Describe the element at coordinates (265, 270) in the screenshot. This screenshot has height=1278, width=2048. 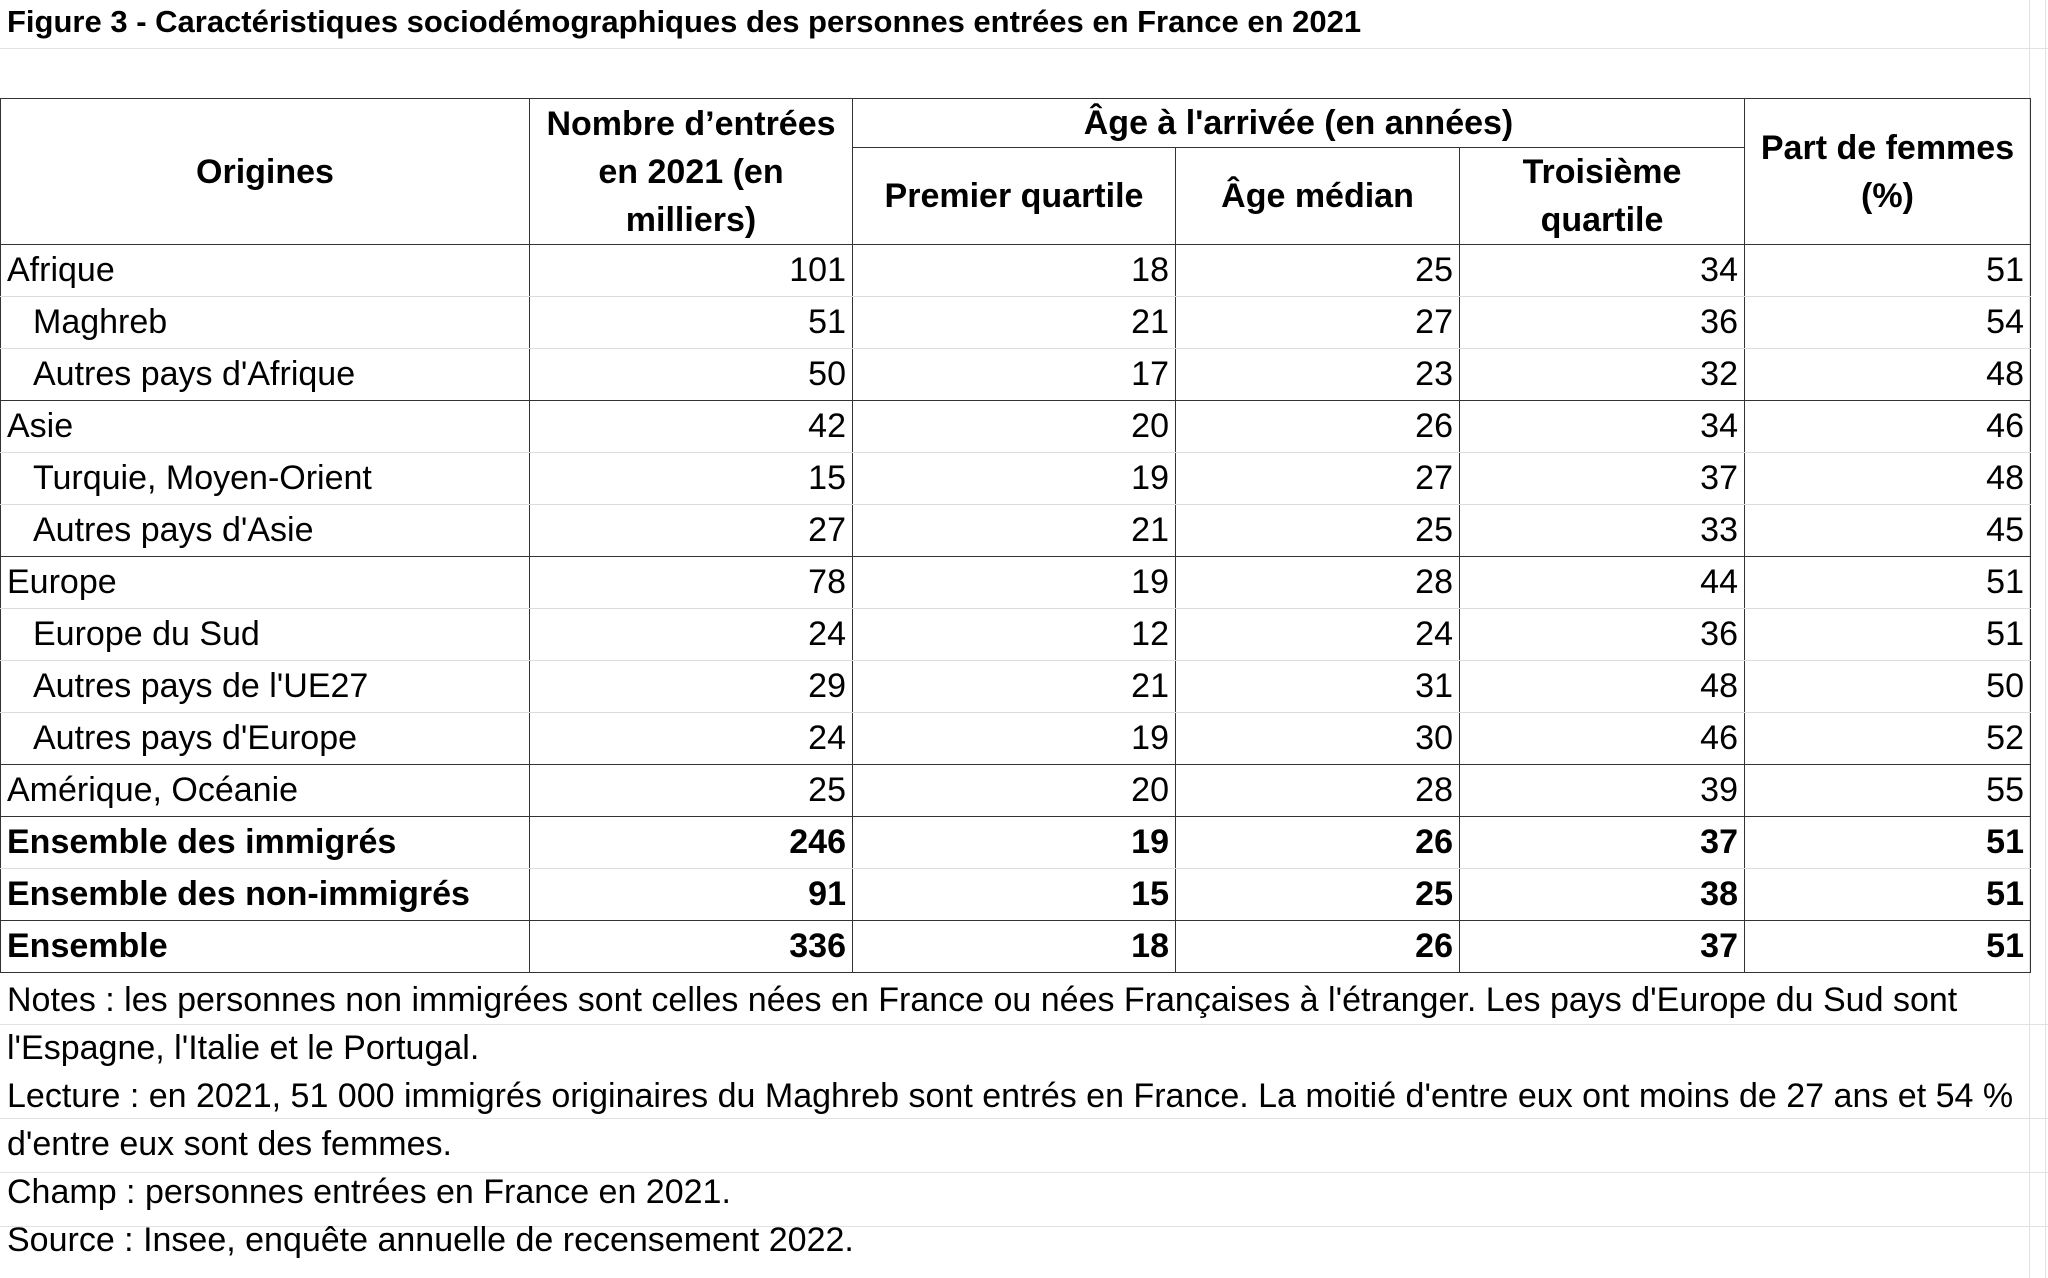
I see `cell-origin: Afrique` at that location.